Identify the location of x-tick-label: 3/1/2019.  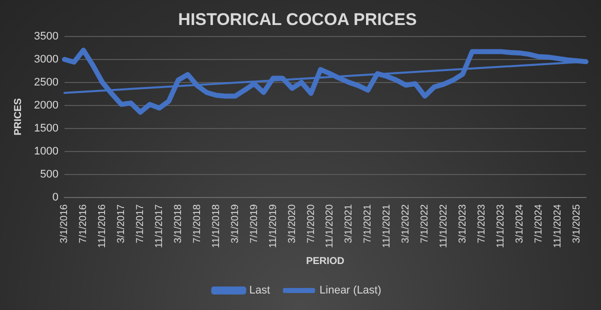
(235, 224).